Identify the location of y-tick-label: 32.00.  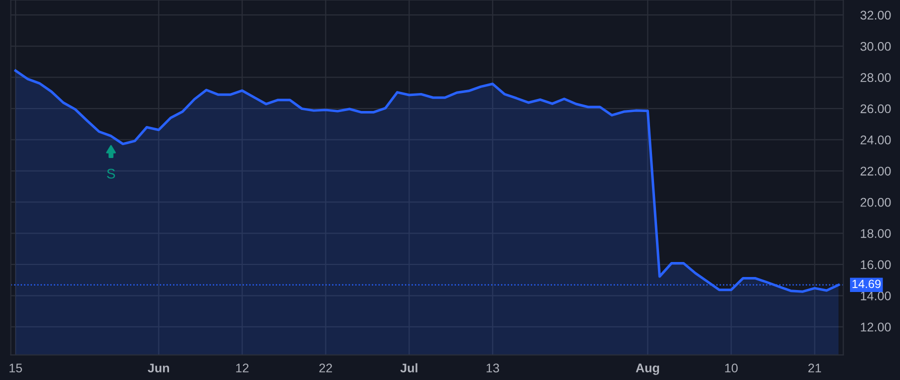
(875, 15).